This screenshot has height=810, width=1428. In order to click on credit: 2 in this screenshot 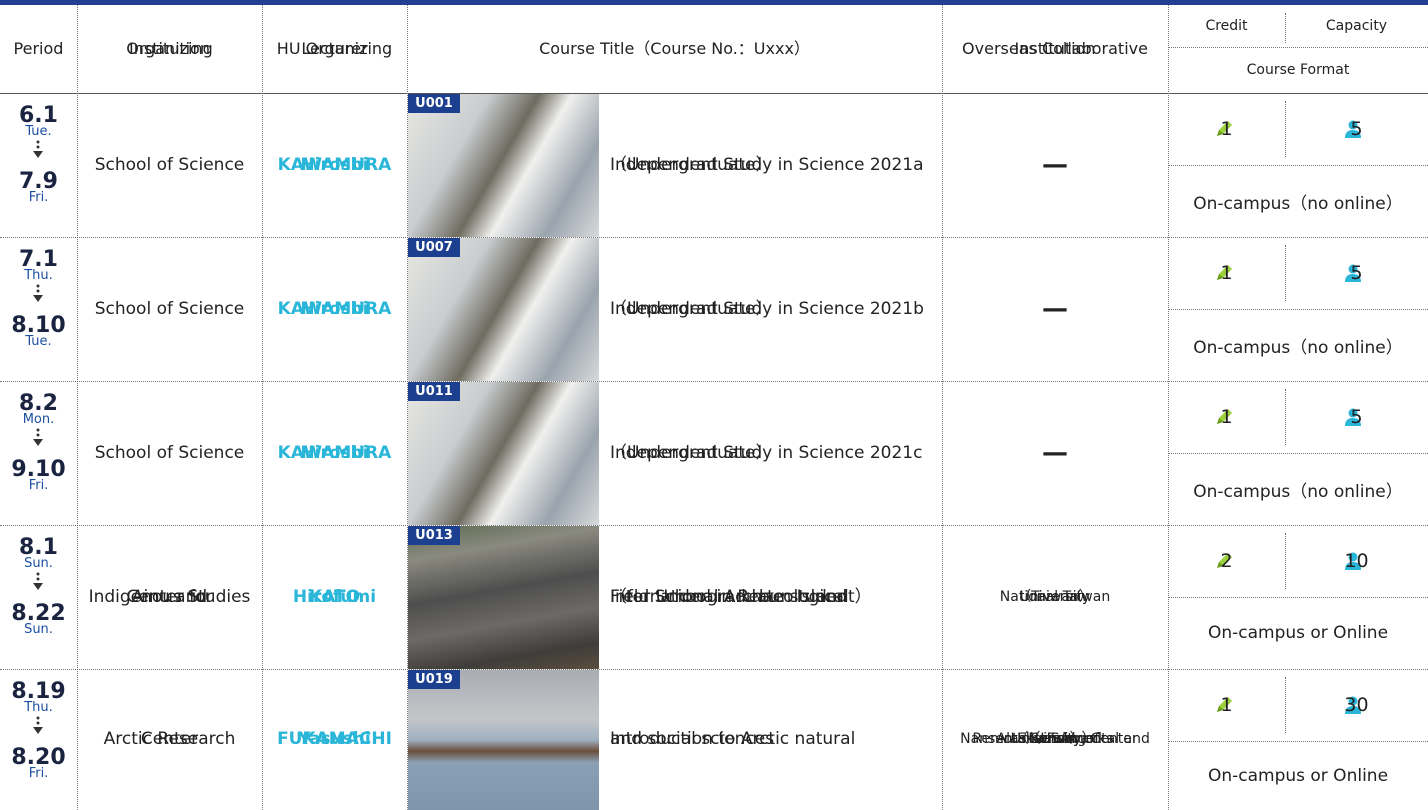, I will do `click(1226, 561)`.